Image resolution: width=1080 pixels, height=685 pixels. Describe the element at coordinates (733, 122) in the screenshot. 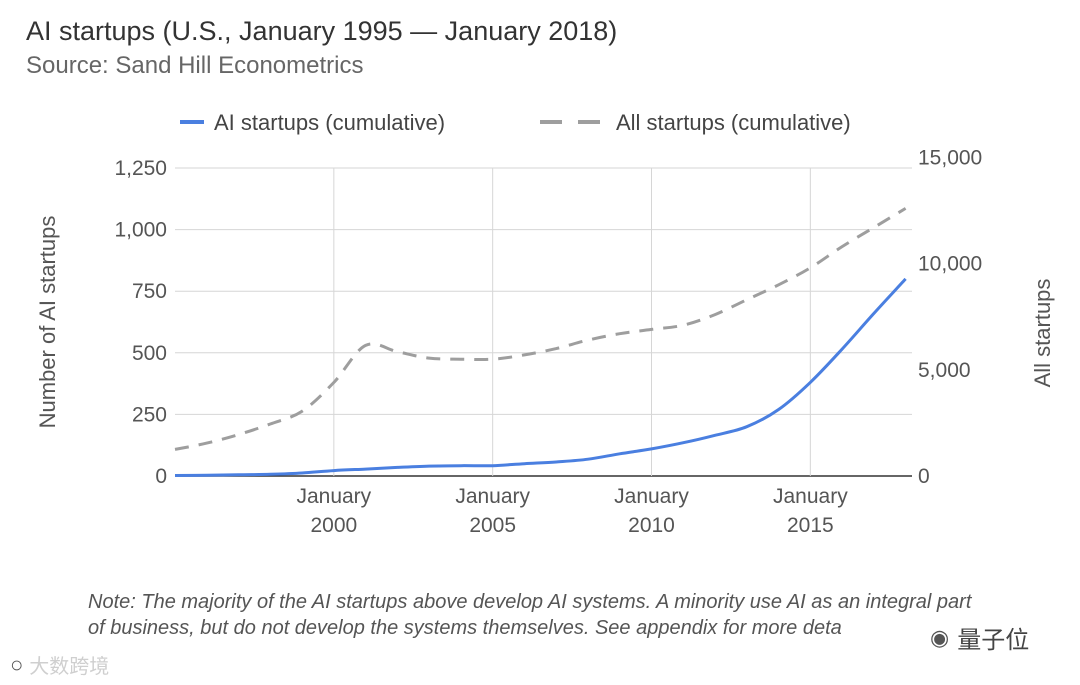

I see `legend-label: All startups (cumulative)` at that location.